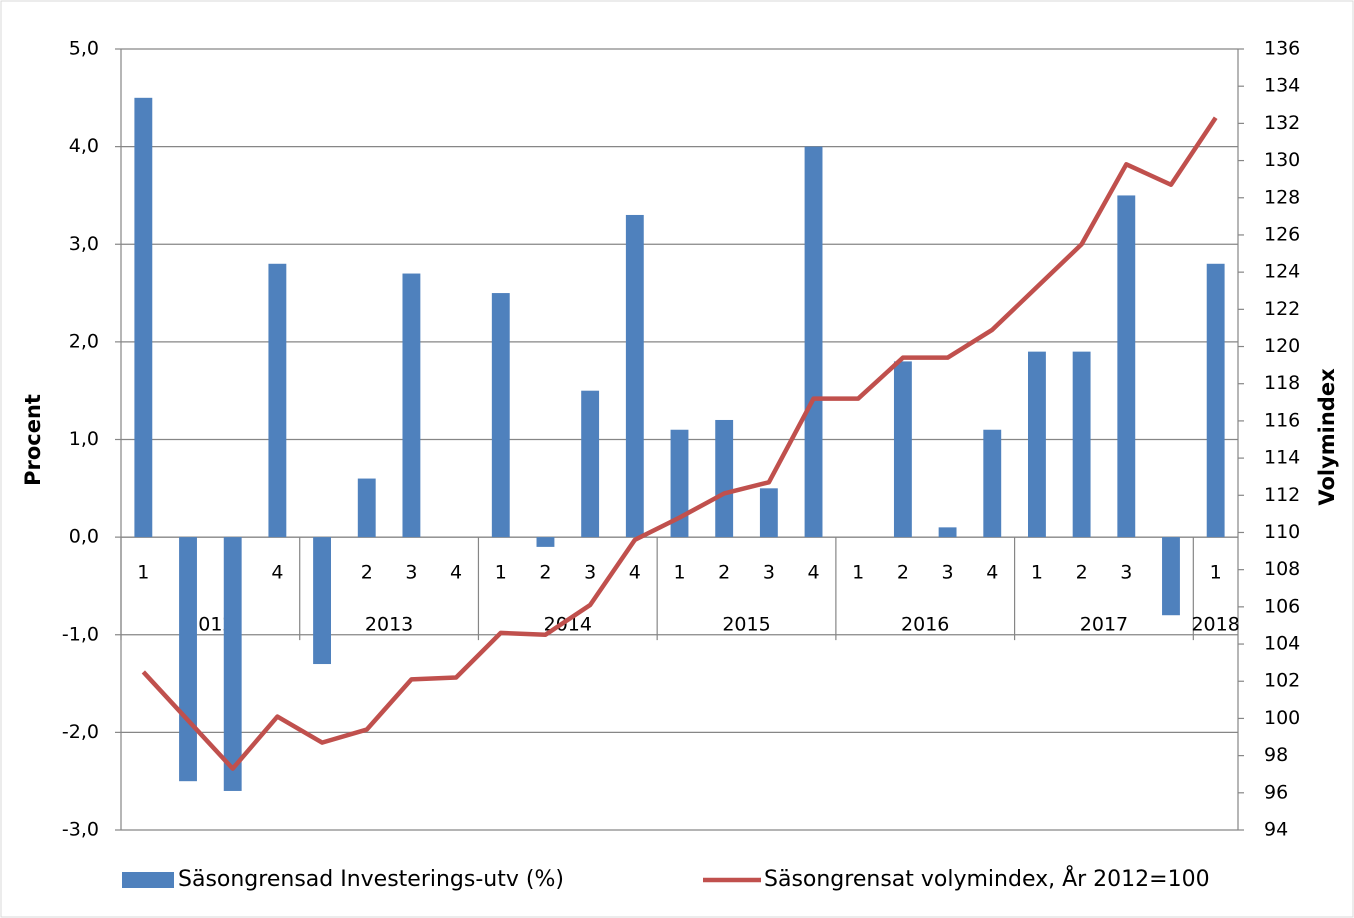  I want to click on y2-tick-label: 100, so click(1282, 718).